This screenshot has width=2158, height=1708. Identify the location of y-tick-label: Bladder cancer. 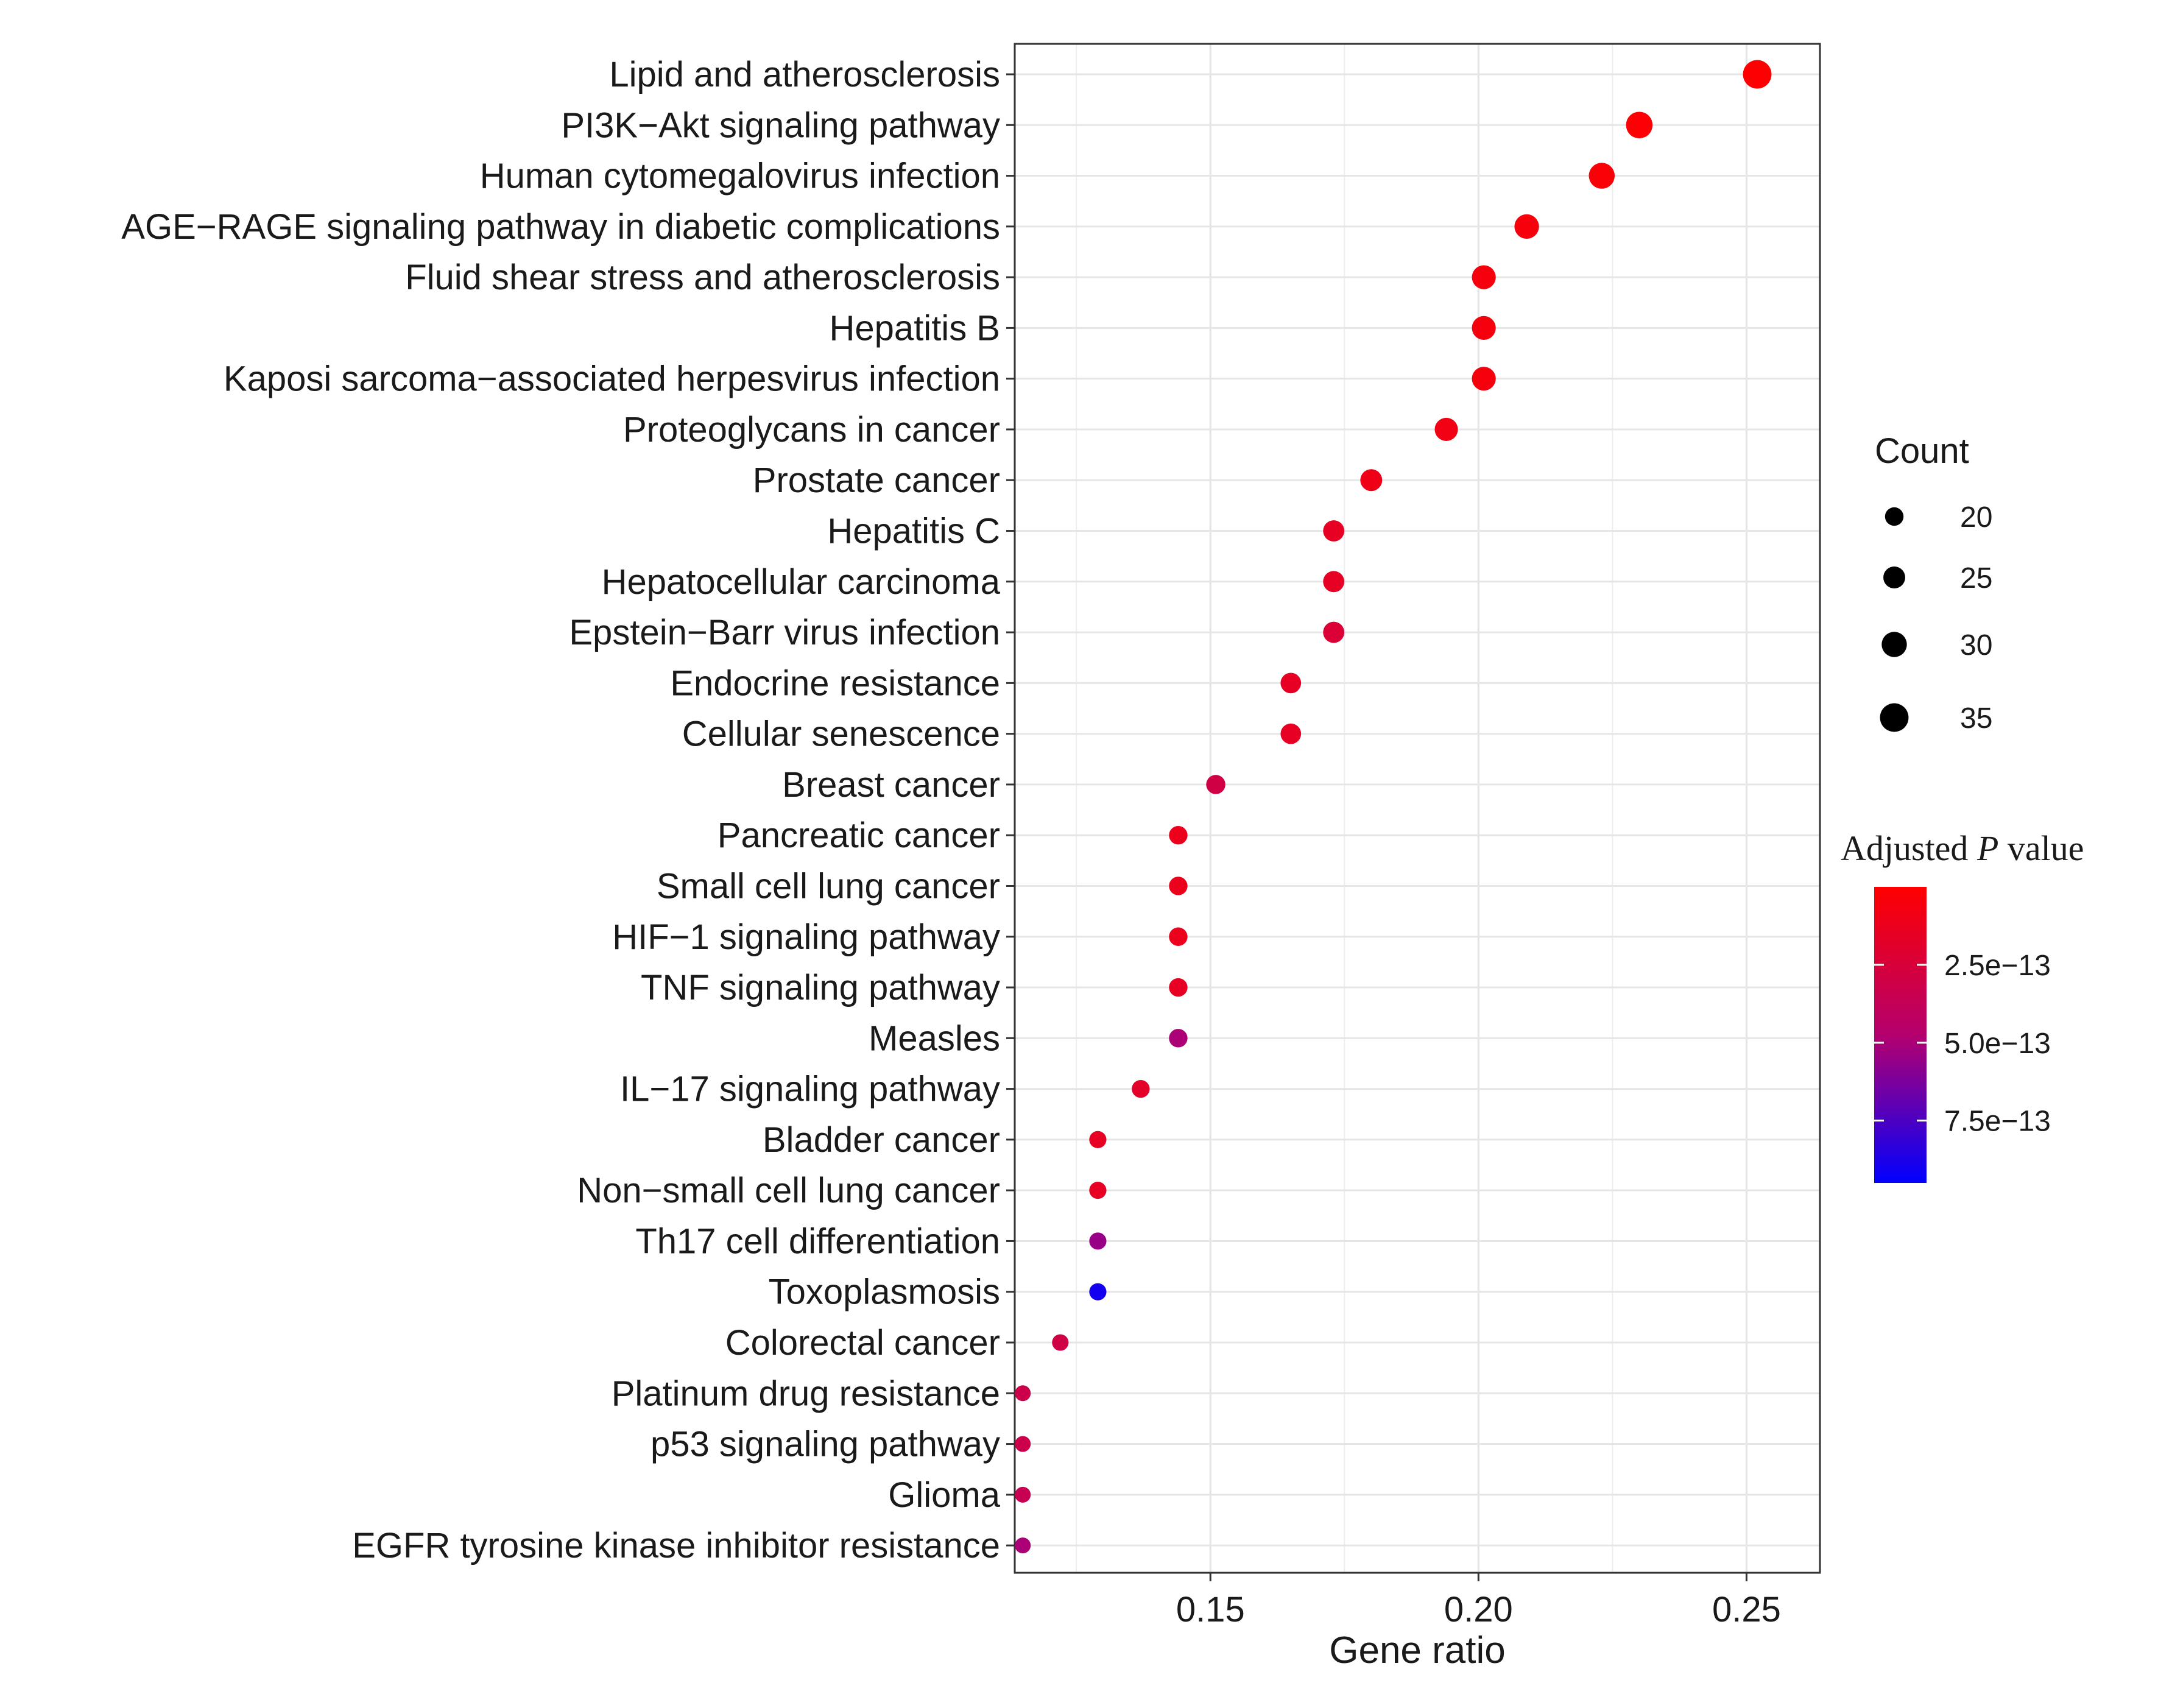
(881, 1140).